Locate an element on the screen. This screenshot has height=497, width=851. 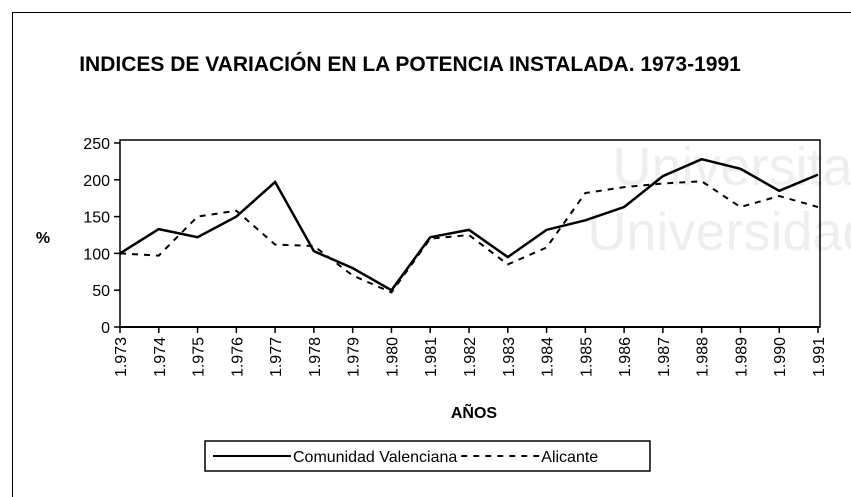
x-tick-label: 1.974 is located at coordinates (160, 357).